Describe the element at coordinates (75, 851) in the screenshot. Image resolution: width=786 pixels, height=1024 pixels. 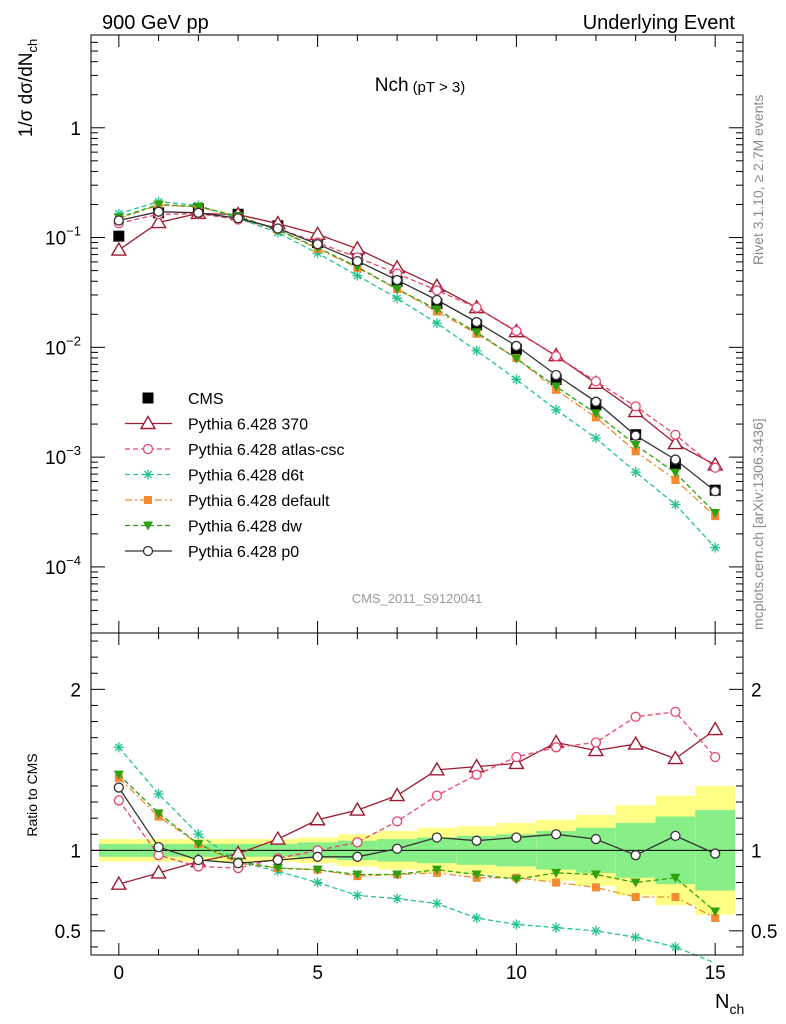
I see `ratio-y-tick-label: 1` at that location.